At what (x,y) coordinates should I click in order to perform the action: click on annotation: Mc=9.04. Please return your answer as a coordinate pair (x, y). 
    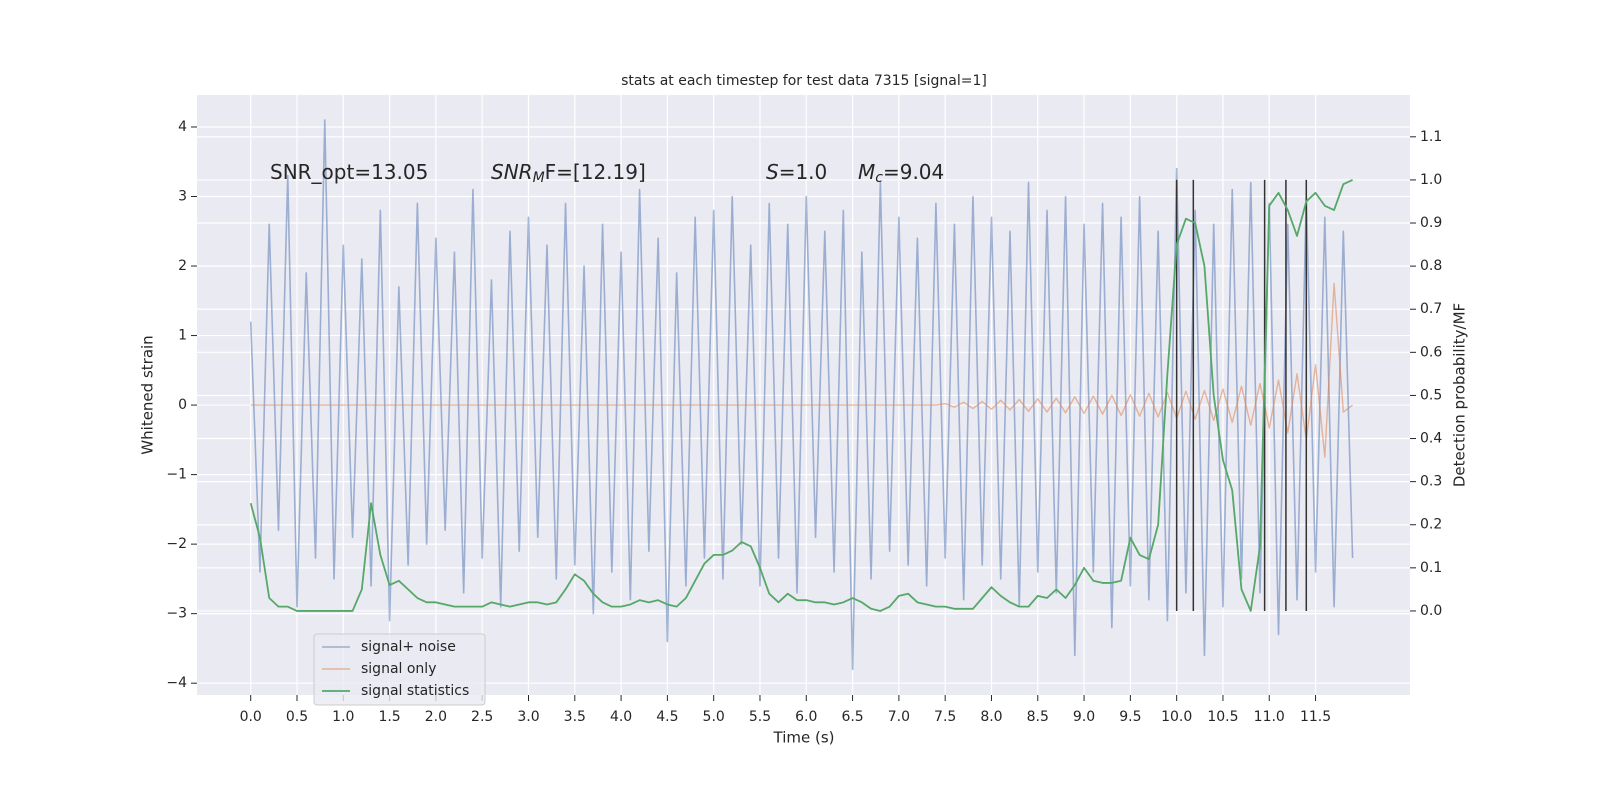
    Looking at the image, I should click on (901, 173).